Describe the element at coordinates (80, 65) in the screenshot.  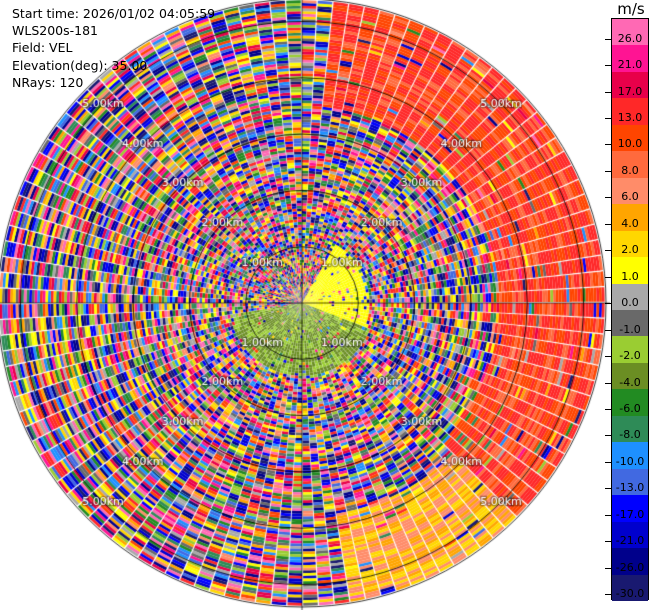
I see `elevation-text: Elevation(deg): 35.00` at that location.